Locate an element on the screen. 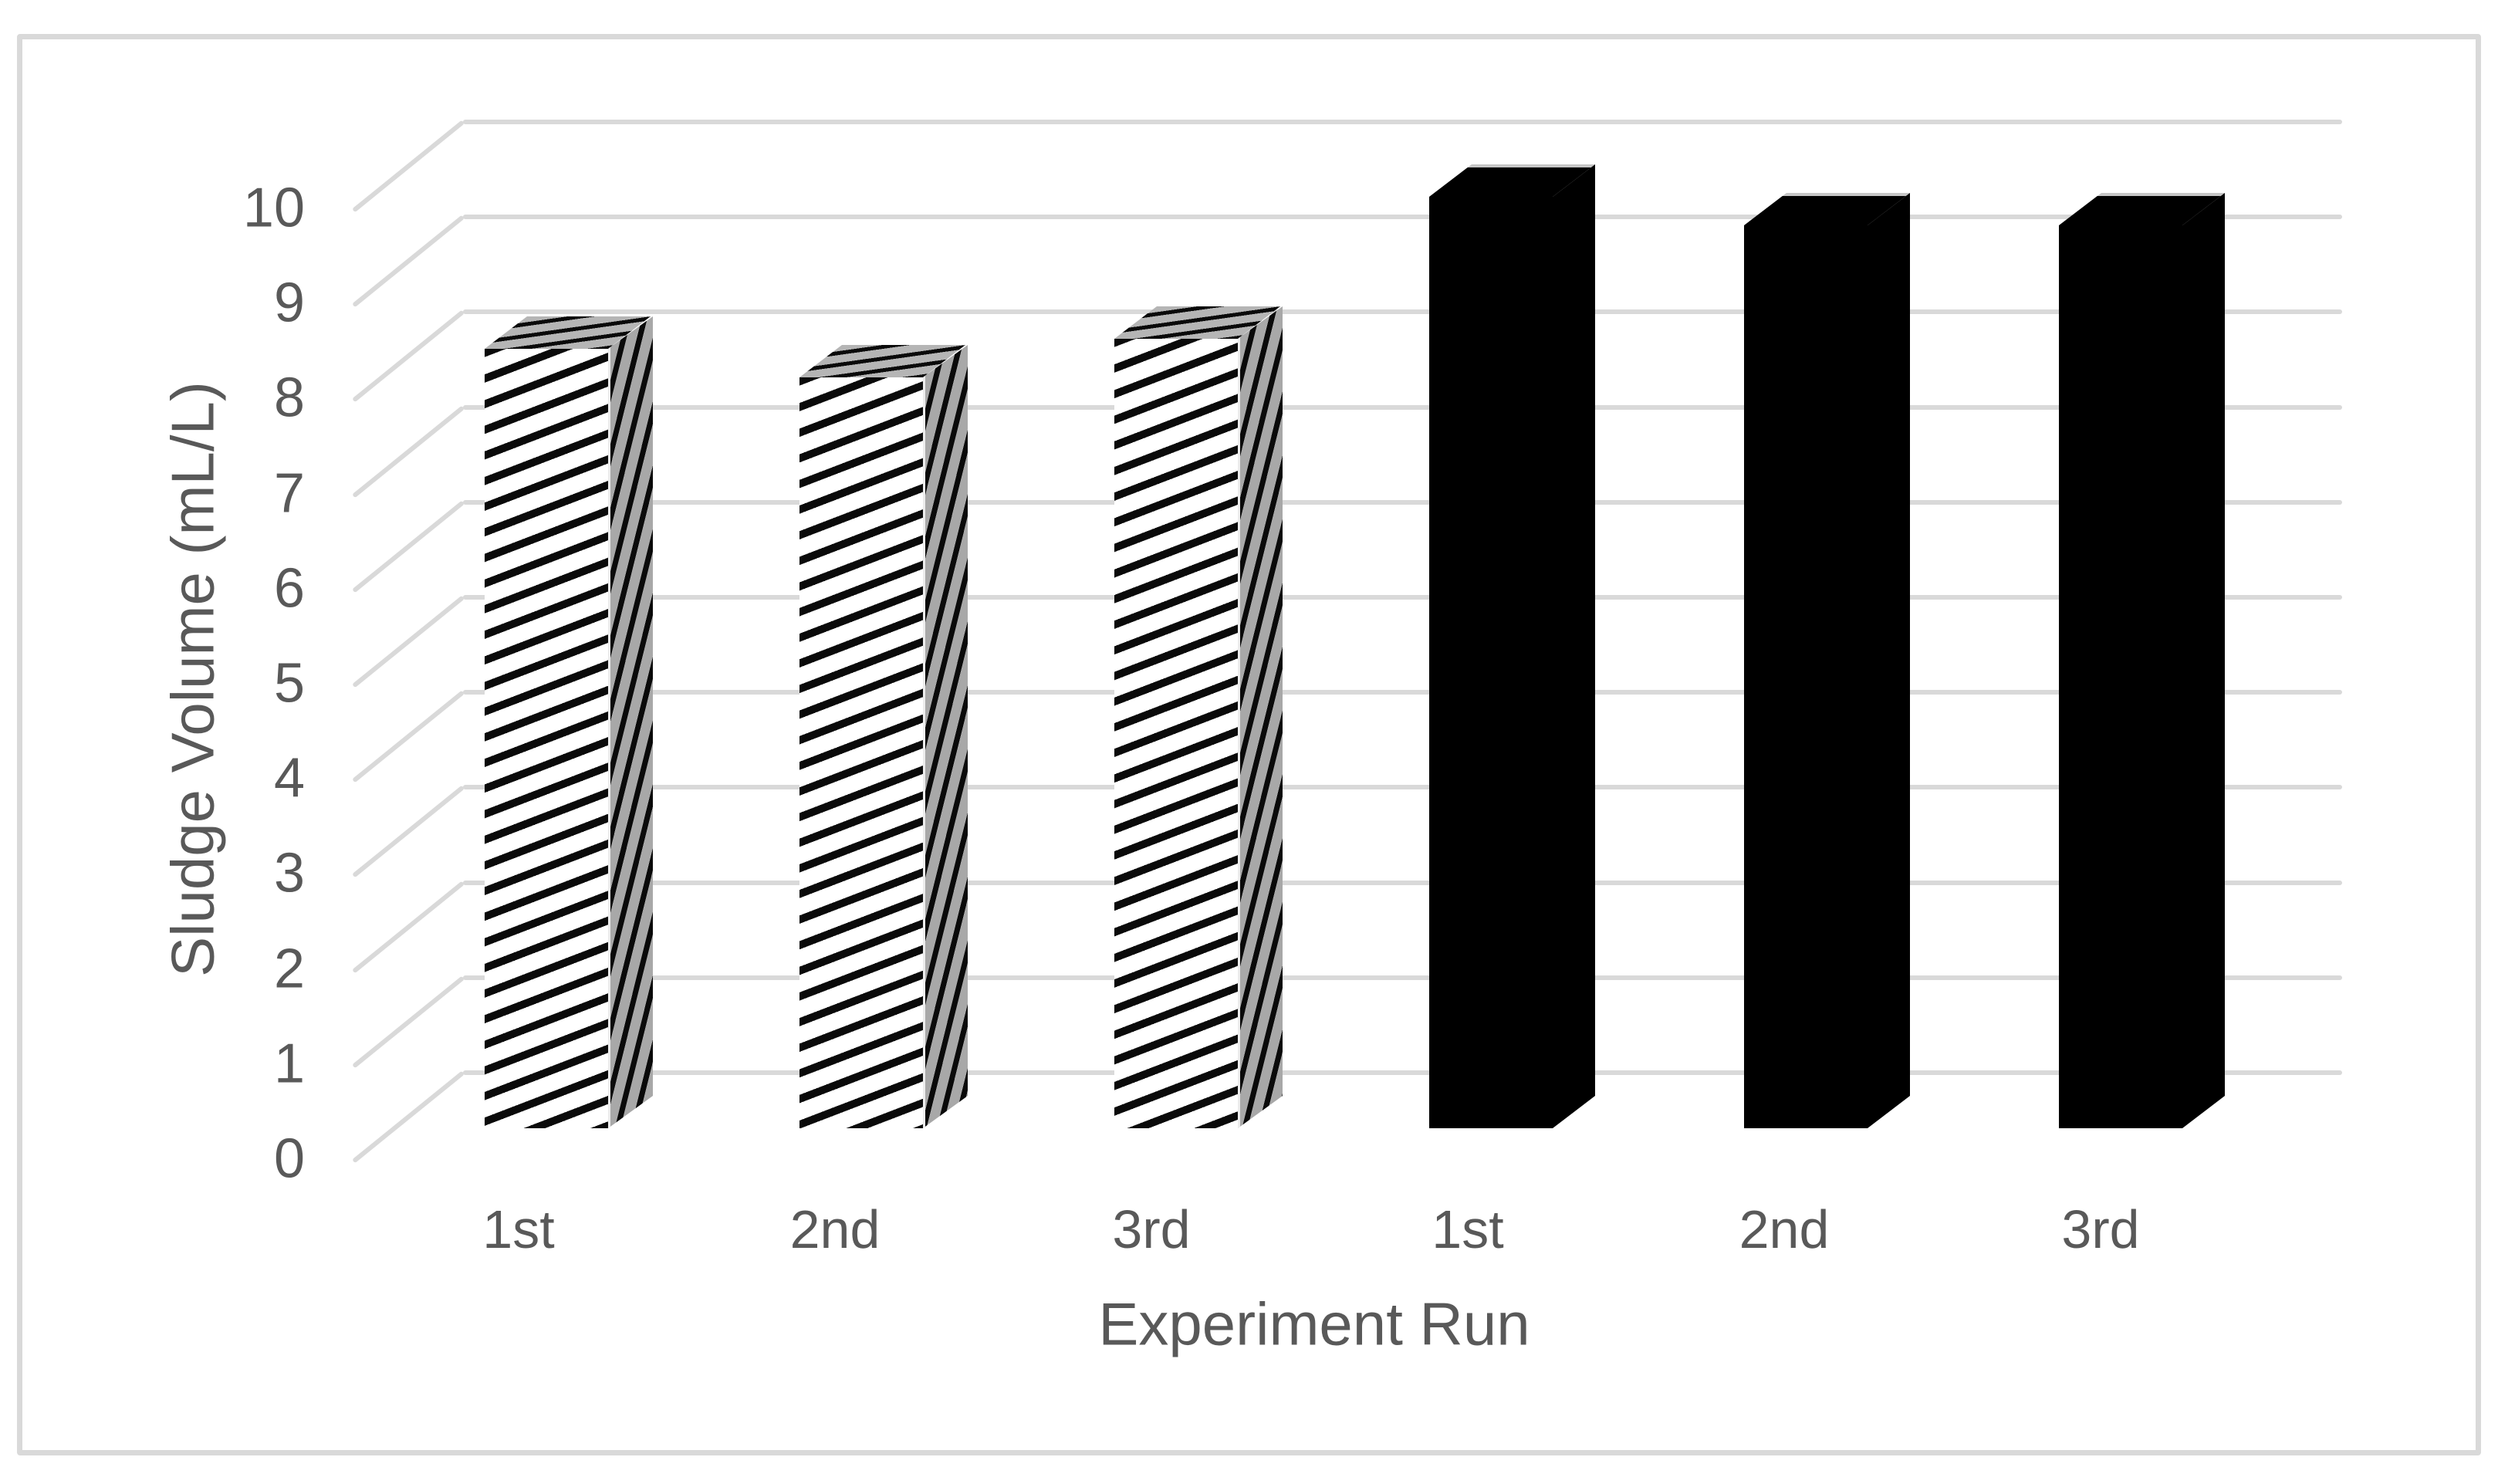 This screenshot has width=2498, height=1484. bar-striped-2nd-side-face is located at coordinates (945, 736).